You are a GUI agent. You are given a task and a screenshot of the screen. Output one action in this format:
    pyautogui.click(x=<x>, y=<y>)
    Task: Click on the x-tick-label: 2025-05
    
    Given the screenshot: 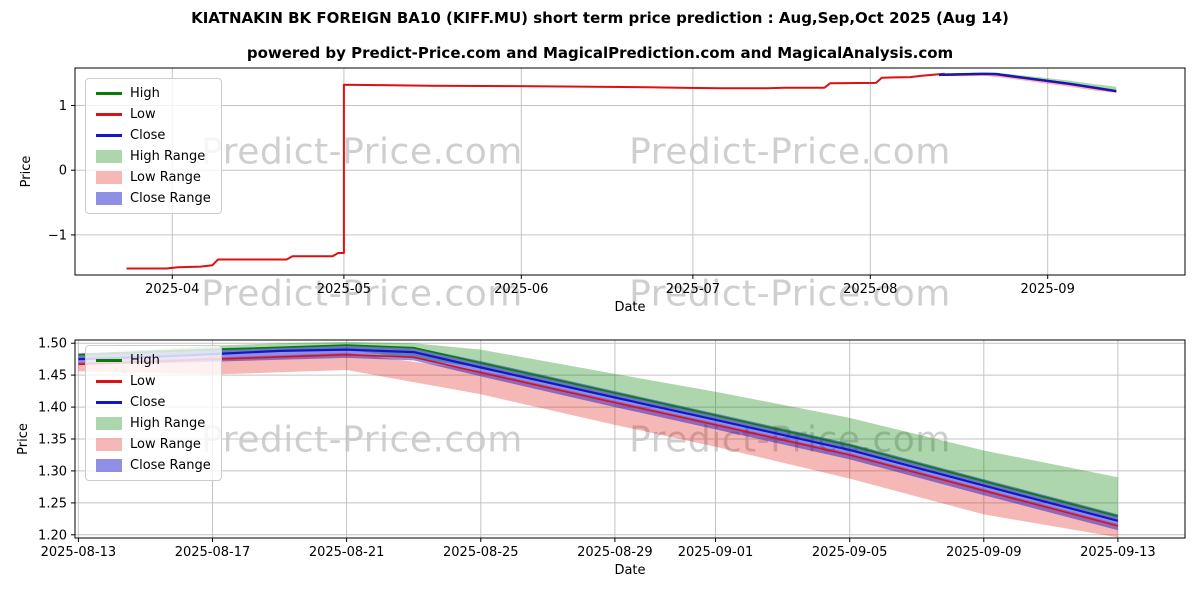 What is the action you would take?
    pyautogui.click(x=344, y=289)
    